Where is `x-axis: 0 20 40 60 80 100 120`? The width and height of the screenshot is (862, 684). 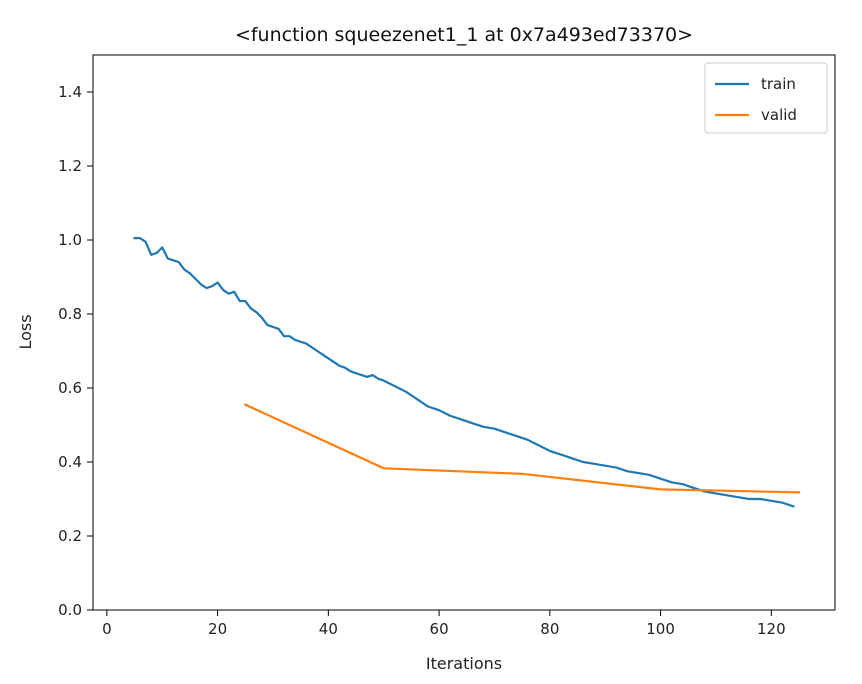 x-axis: 0 20 40 60 80 100 120 is located at coordinates (444, 624).